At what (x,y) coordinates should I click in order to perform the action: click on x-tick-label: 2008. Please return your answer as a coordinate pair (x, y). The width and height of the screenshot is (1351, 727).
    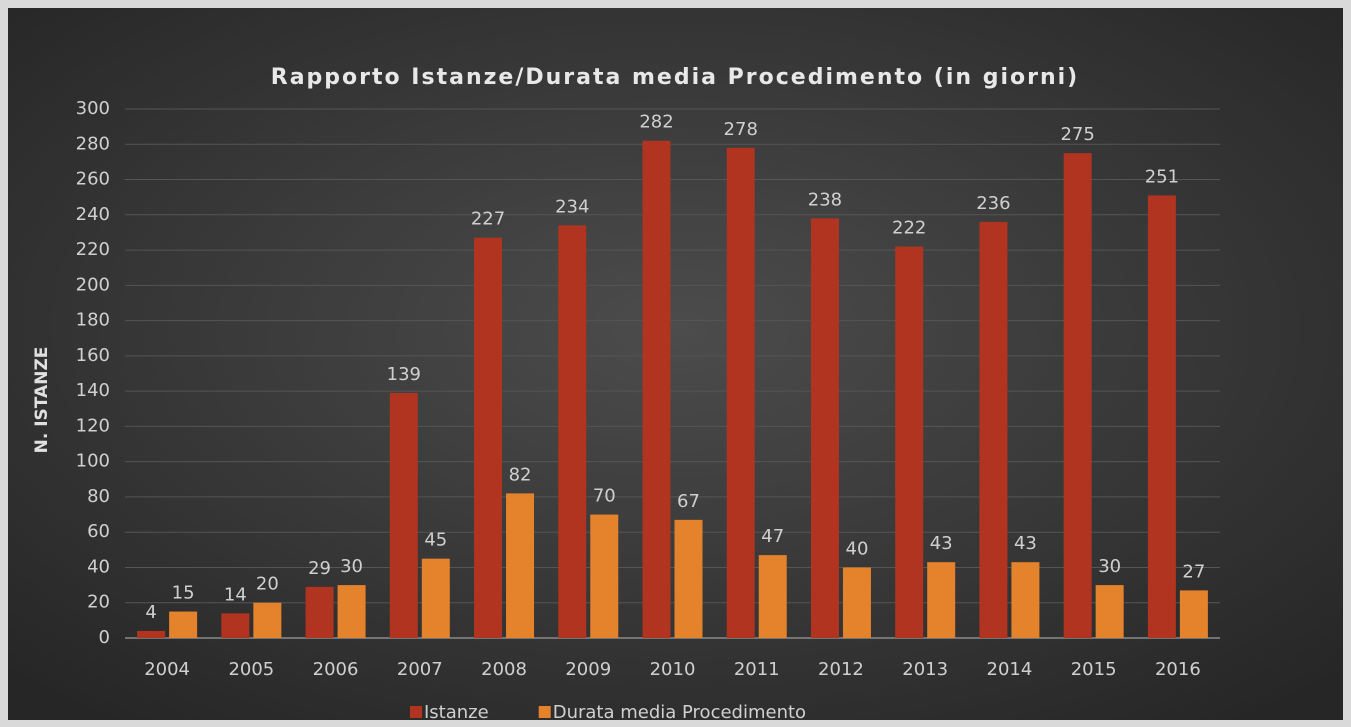
    Looking at the image, I should click on (504, 669).